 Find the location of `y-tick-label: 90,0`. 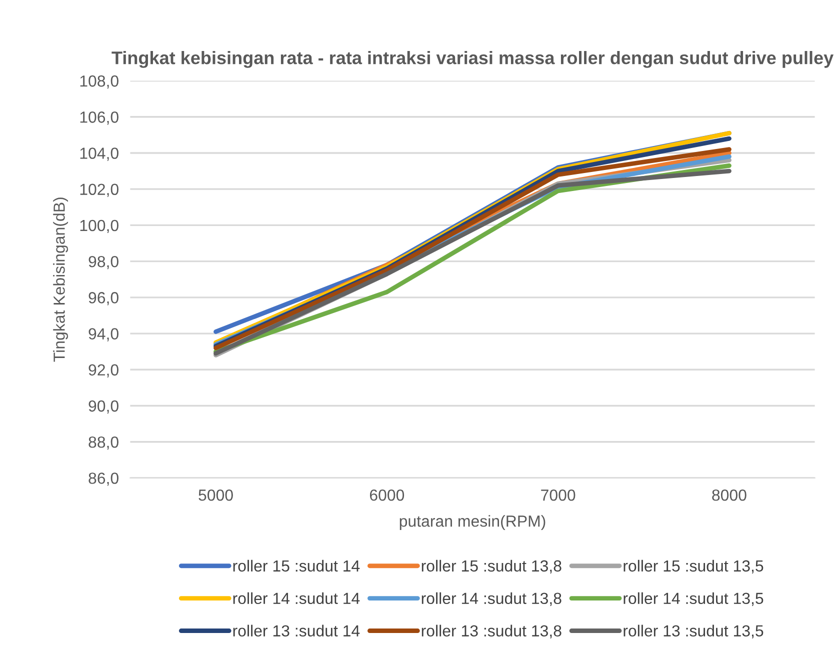

y-tick-label: 90,0 is located at coordinates (103, 407).